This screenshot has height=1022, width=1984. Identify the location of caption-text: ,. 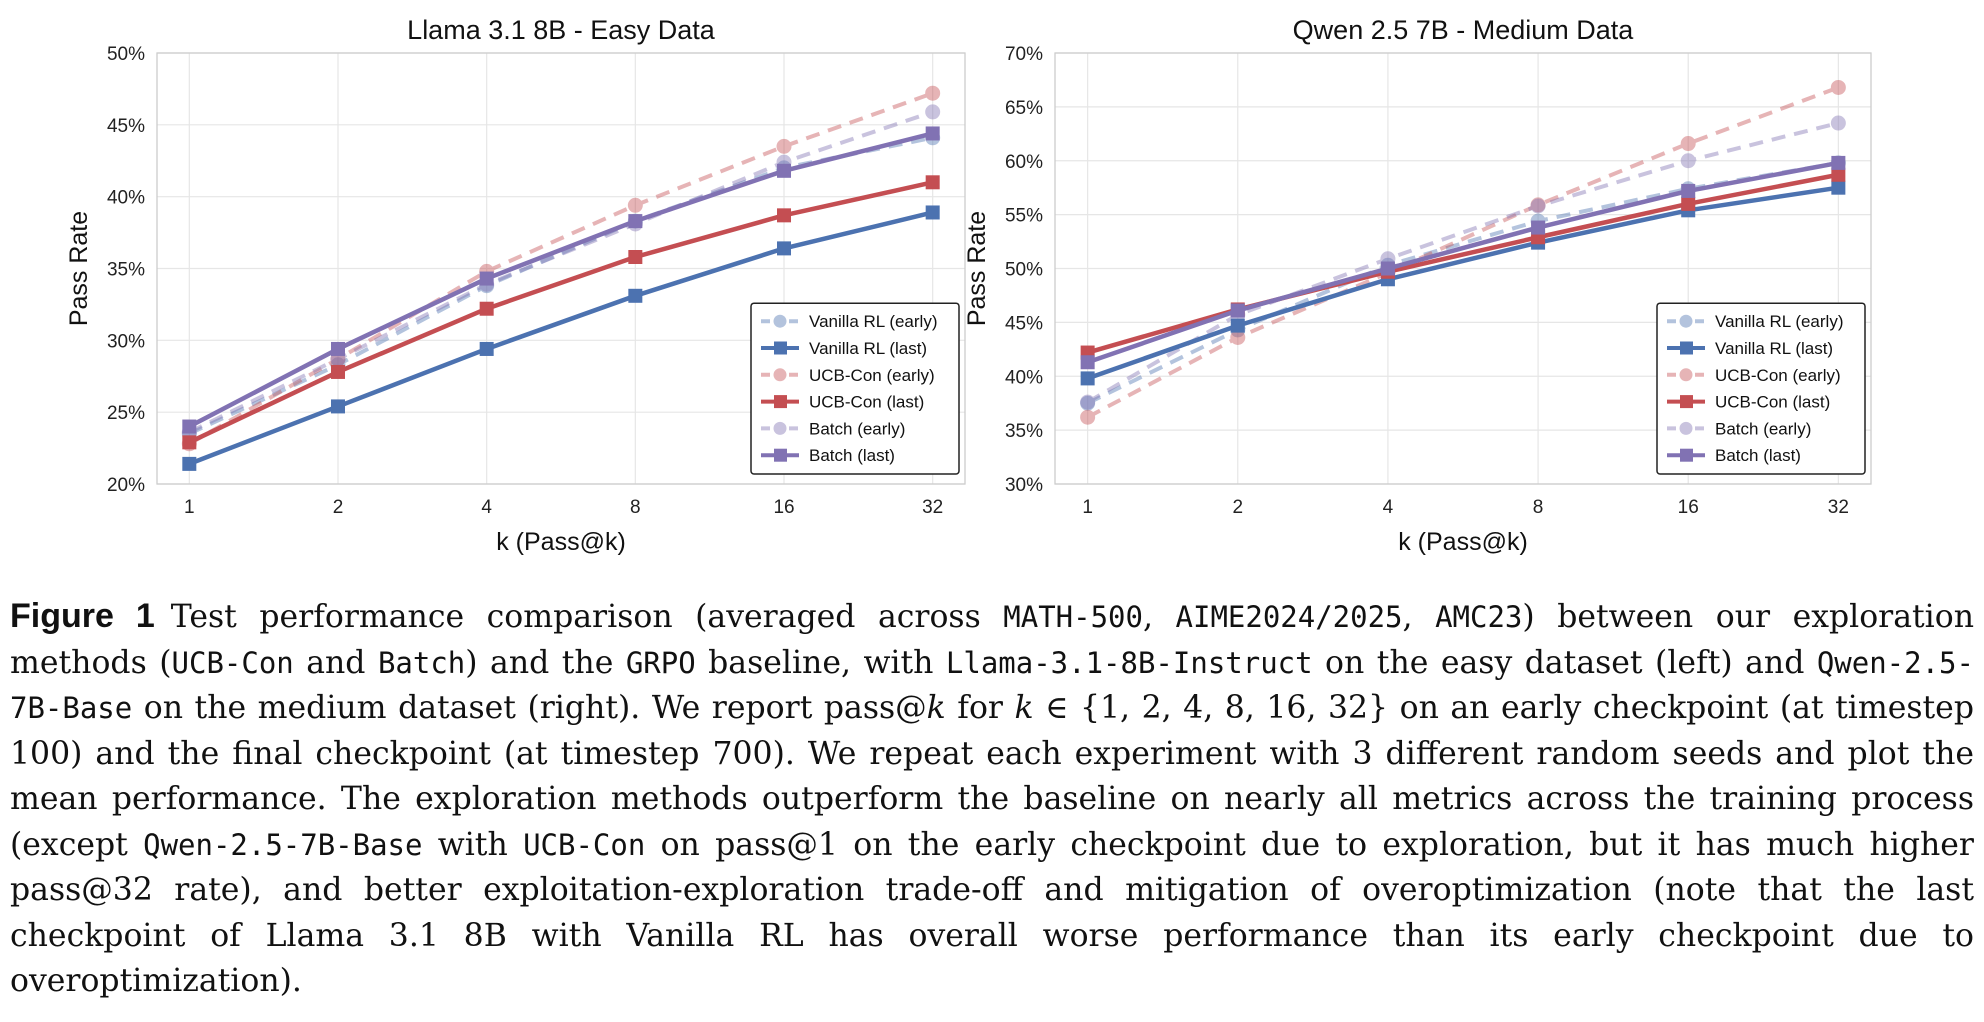
(1159, 617).